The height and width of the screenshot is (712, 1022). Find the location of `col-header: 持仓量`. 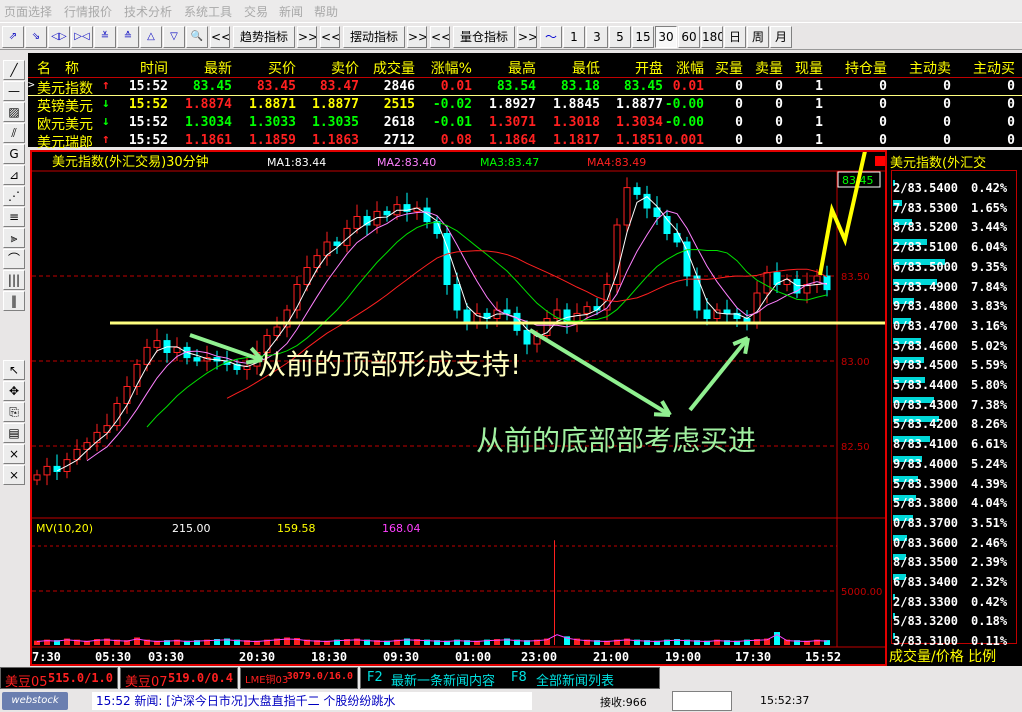

col-header: 持仓量 is located at coordinates (866, 69).